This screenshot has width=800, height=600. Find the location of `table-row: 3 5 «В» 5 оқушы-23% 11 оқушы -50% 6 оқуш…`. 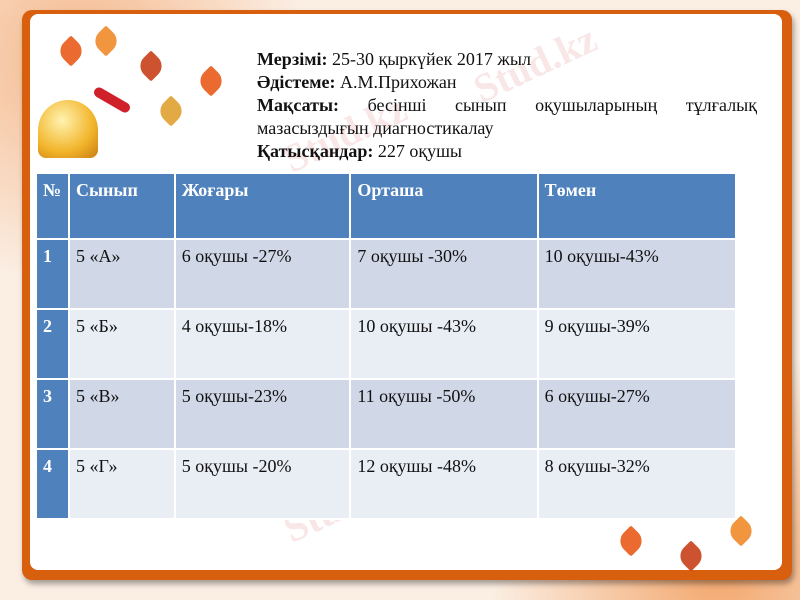

table-row: 3 5 «В» 5 оқушы-23% 11 оқушы -50% 6 оқуш… is located at coordinates (386, 414).